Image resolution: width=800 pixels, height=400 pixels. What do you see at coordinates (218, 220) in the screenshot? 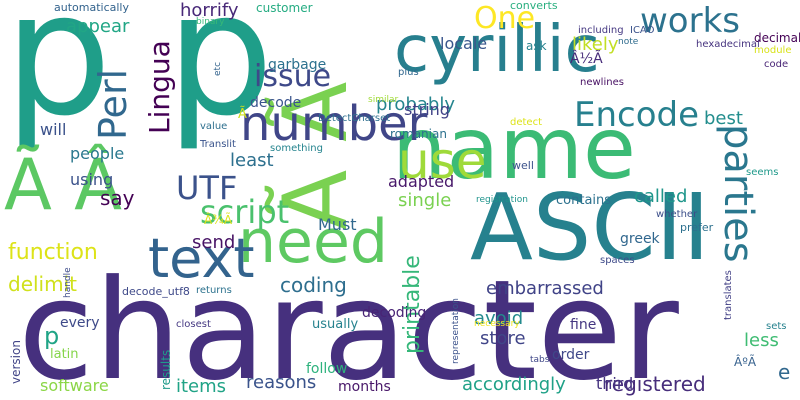
I see `word: Â¾Ã` at bounding box center [218, 220].